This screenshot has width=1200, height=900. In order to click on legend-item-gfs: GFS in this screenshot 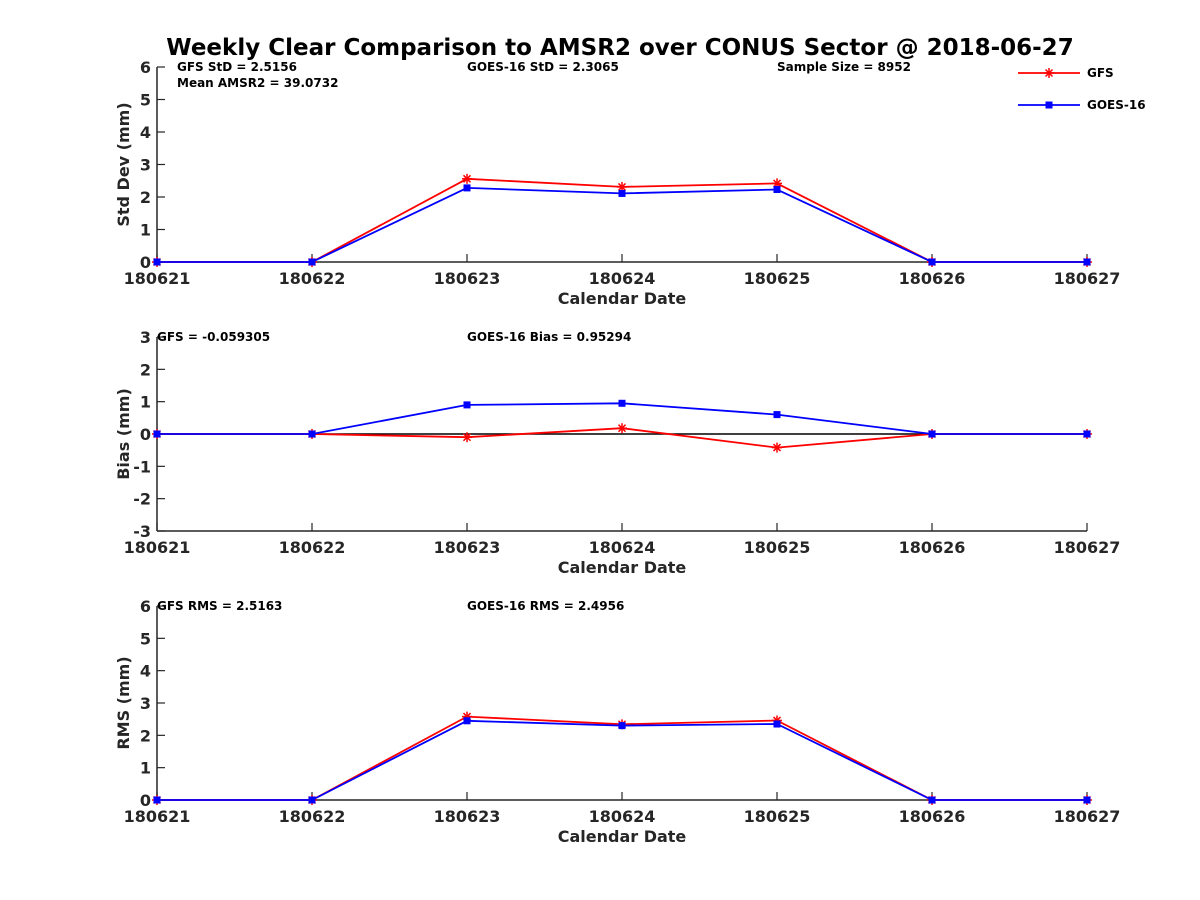, I will do `click(1066, 73)`.